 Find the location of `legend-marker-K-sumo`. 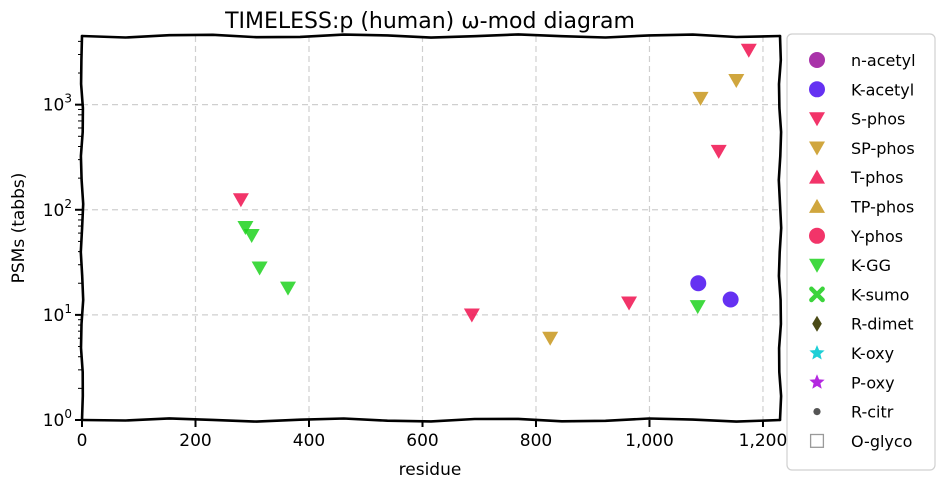

legend-marker-K-sumo is located at coordinates (817, 294).